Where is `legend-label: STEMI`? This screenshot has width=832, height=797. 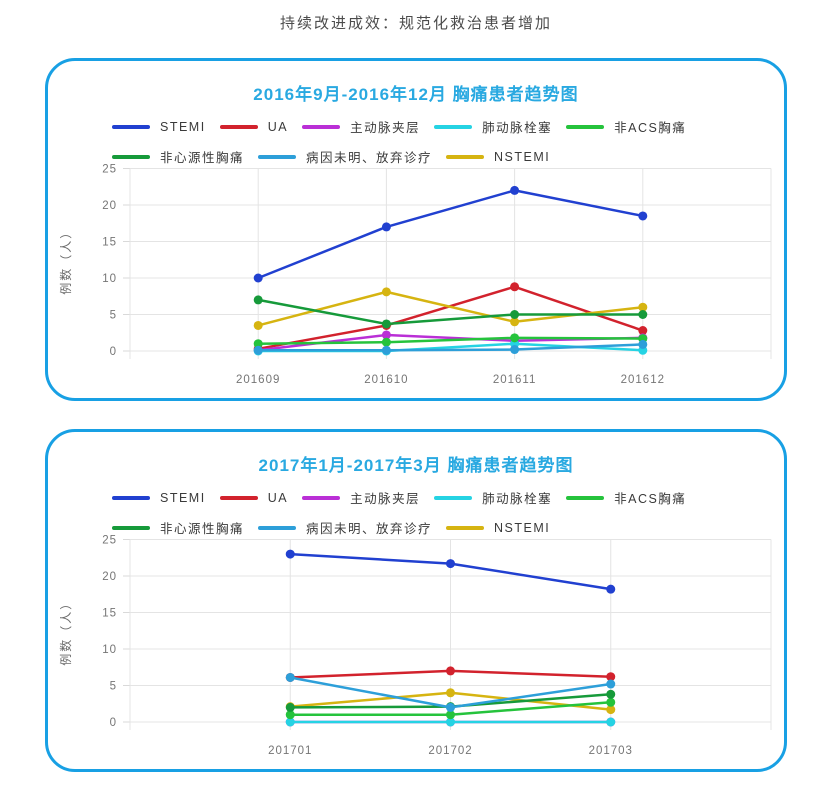 legend-label: STEMI is located at coordinates (183, 126).